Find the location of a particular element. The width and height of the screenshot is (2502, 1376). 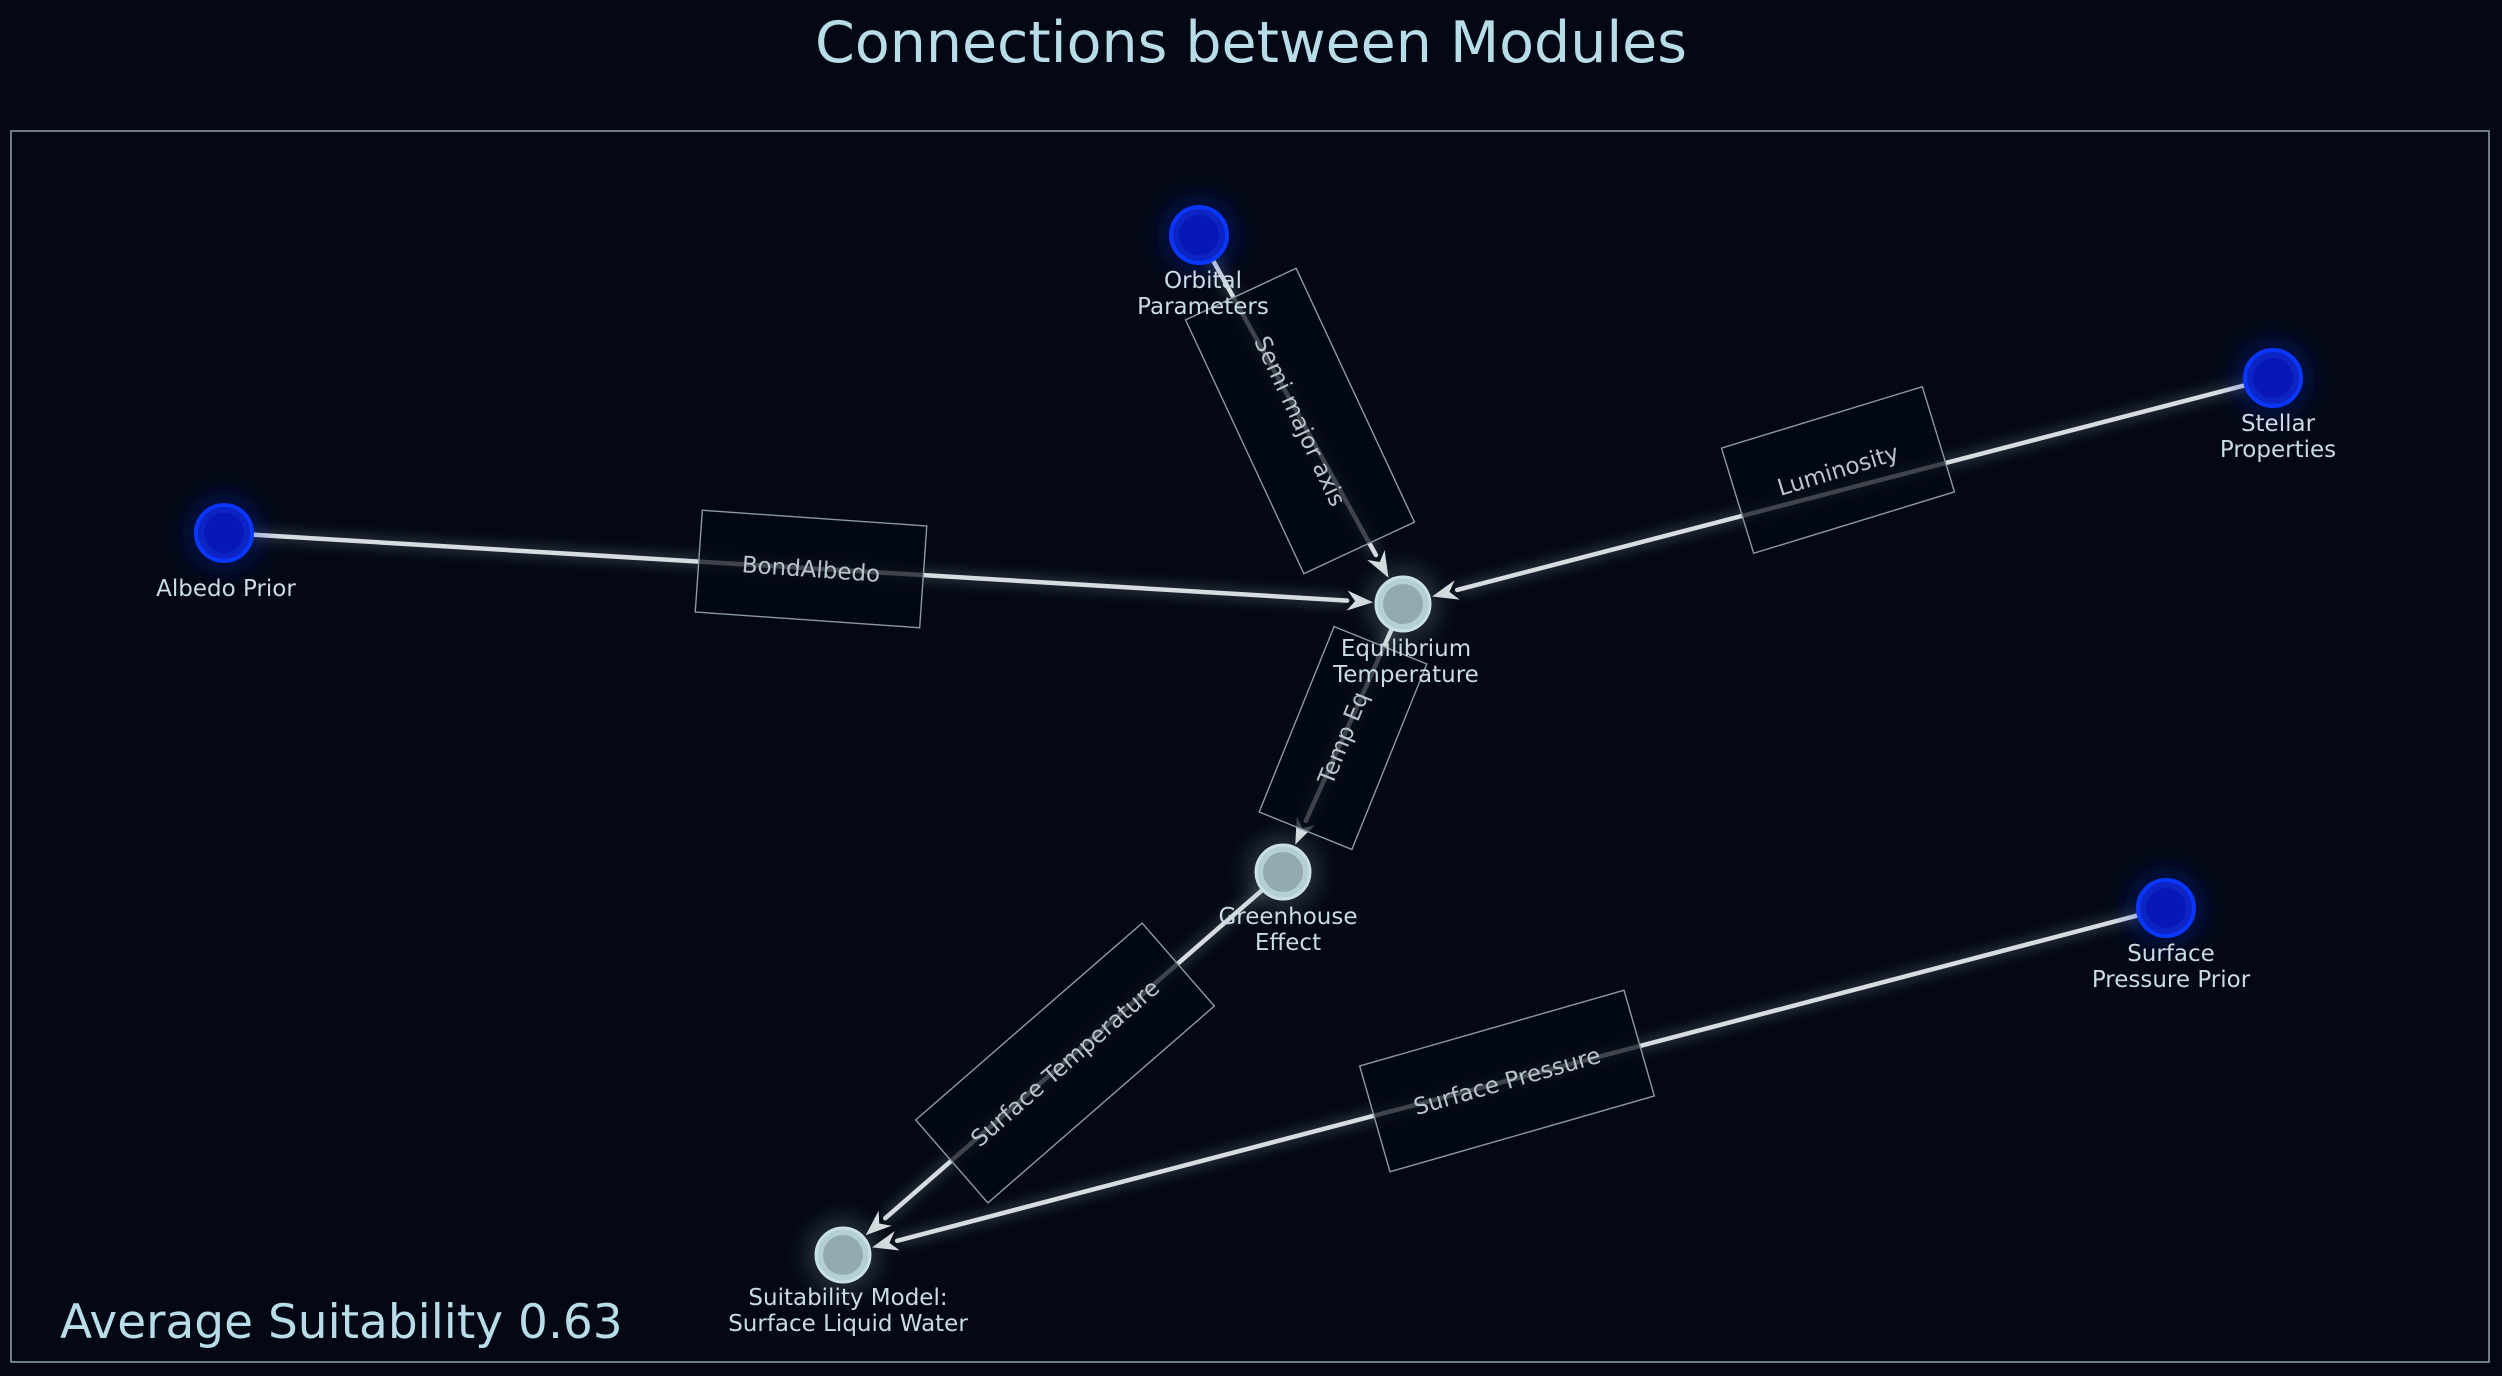

edge-pressure-to-suitability: Surface Pressure is located at coordinates (1520, 1076).